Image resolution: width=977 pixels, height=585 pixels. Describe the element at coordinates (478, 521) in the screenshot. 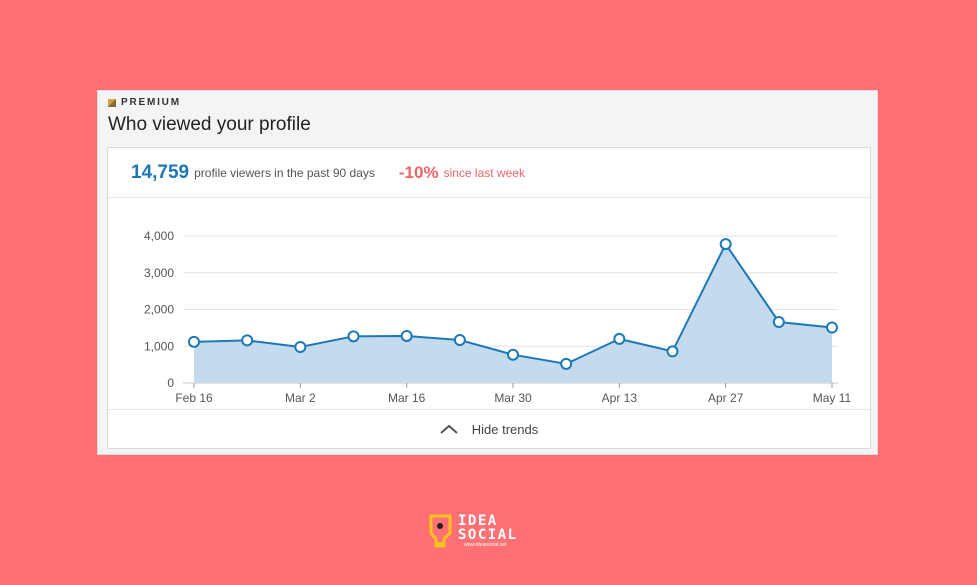

I see `logo-word-1: IDEA` at that location.